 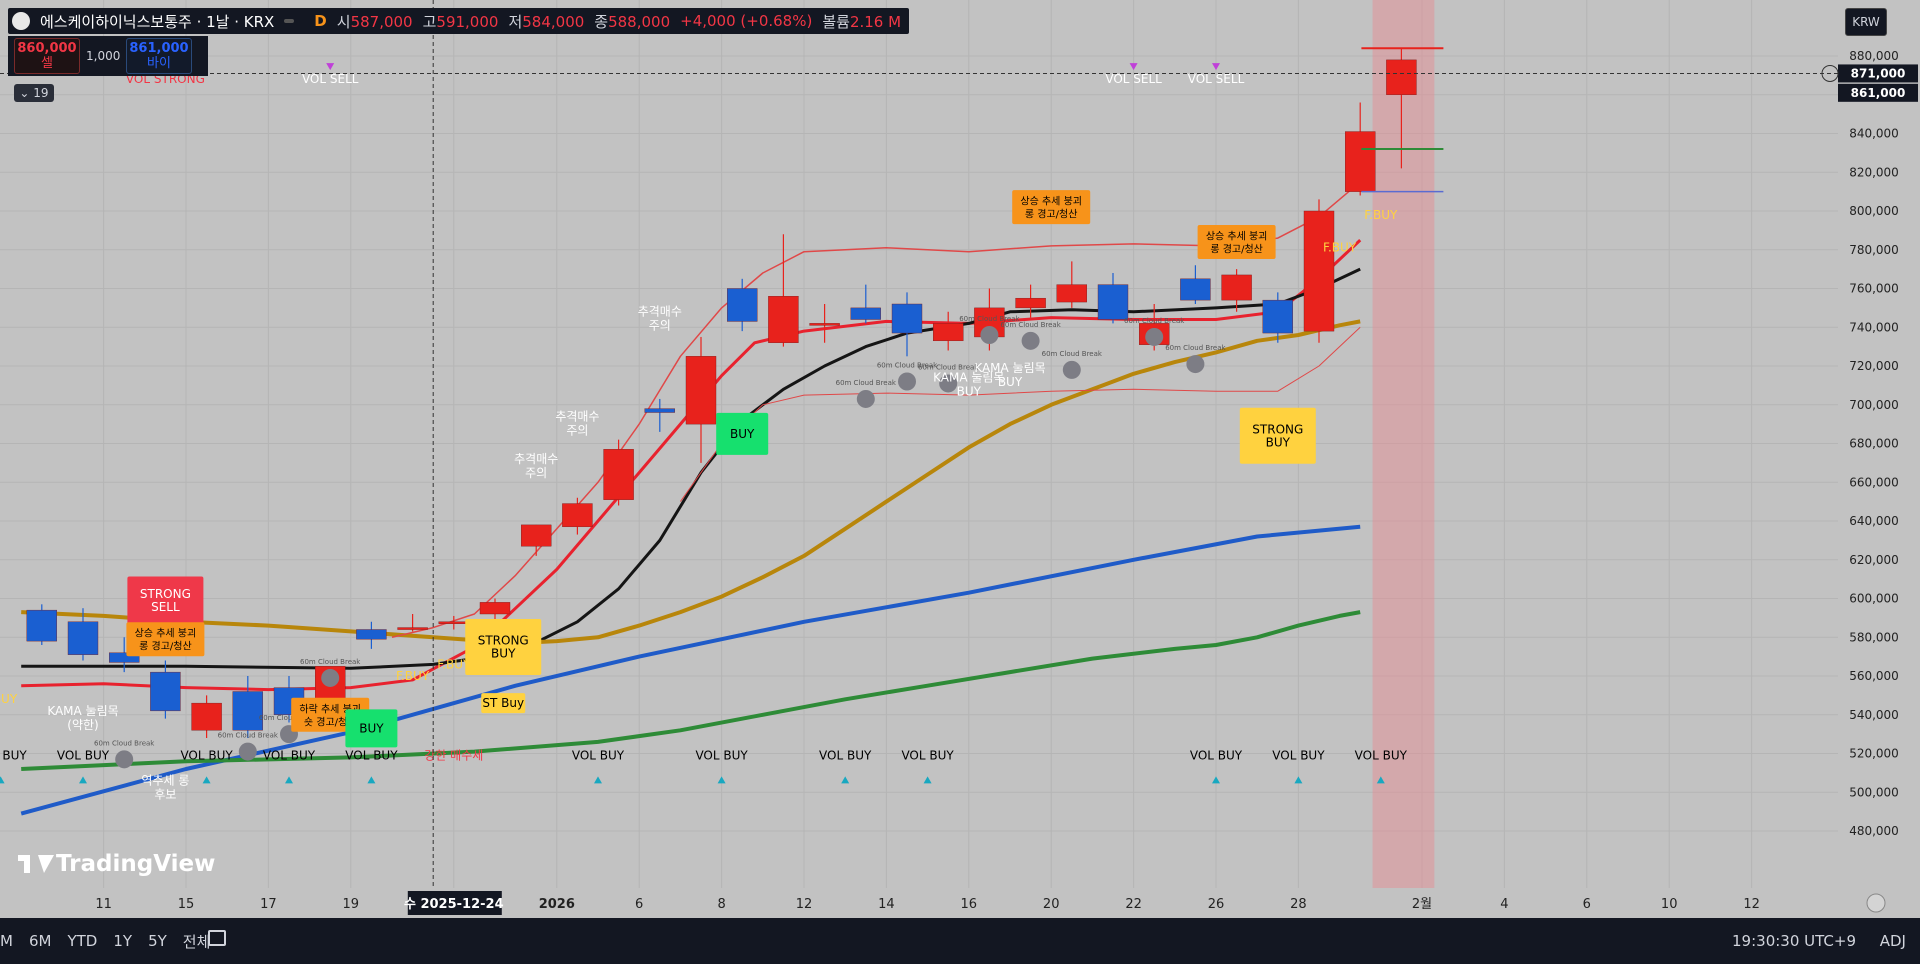 What do you see at coordinates (320, 21) in the screenshot?
I see `interval-badge: D` at bounding box center [320, 21].